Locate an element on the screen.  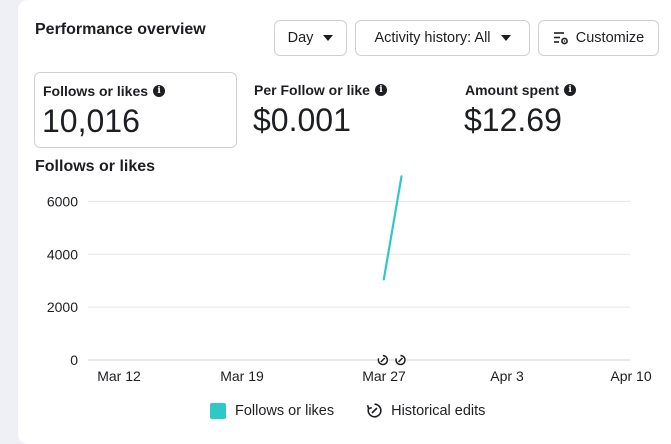
historical-edit-icon is located at coordinates (374, 410).